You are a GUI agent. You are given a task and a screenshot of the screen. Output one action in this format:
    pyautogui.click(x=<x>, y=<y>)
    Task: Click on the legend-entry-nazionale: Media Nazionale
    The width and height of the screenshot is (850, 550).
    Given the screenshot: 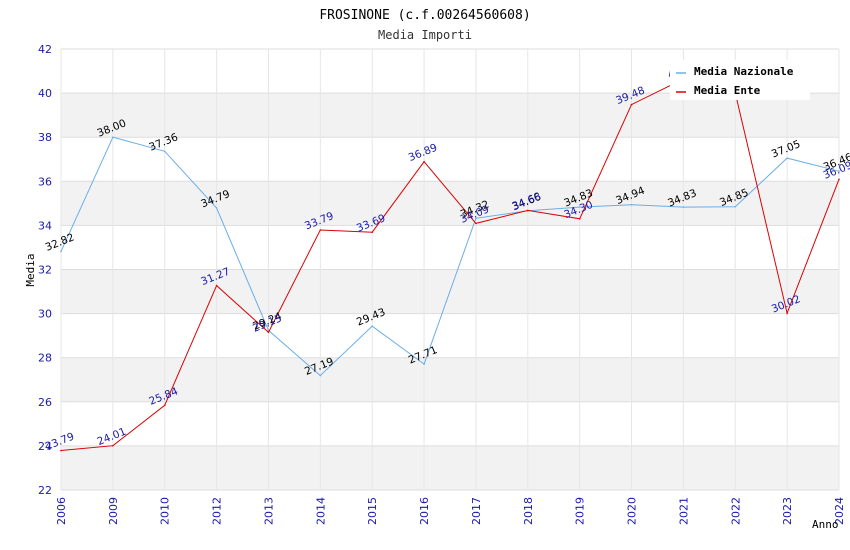 What is the action you would take?
    pyautogui.click(x=744, y=71)
    